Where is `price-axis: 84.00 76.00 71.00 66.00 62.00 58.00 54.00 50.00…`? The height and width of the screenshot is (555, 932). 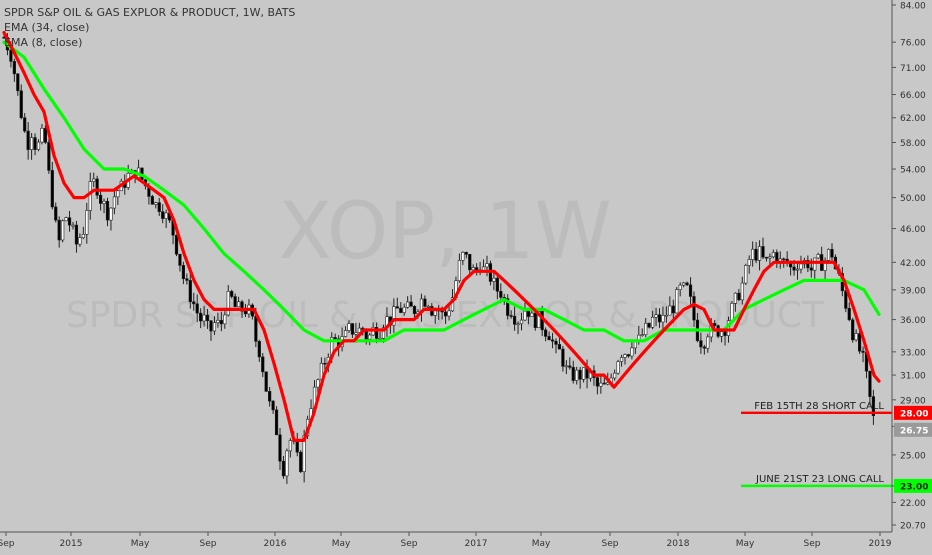
price-axis: 84.00 76.00 71.00 66.00 62.00 58.00 54.00 50.00… is located at coordinates (911, 275).